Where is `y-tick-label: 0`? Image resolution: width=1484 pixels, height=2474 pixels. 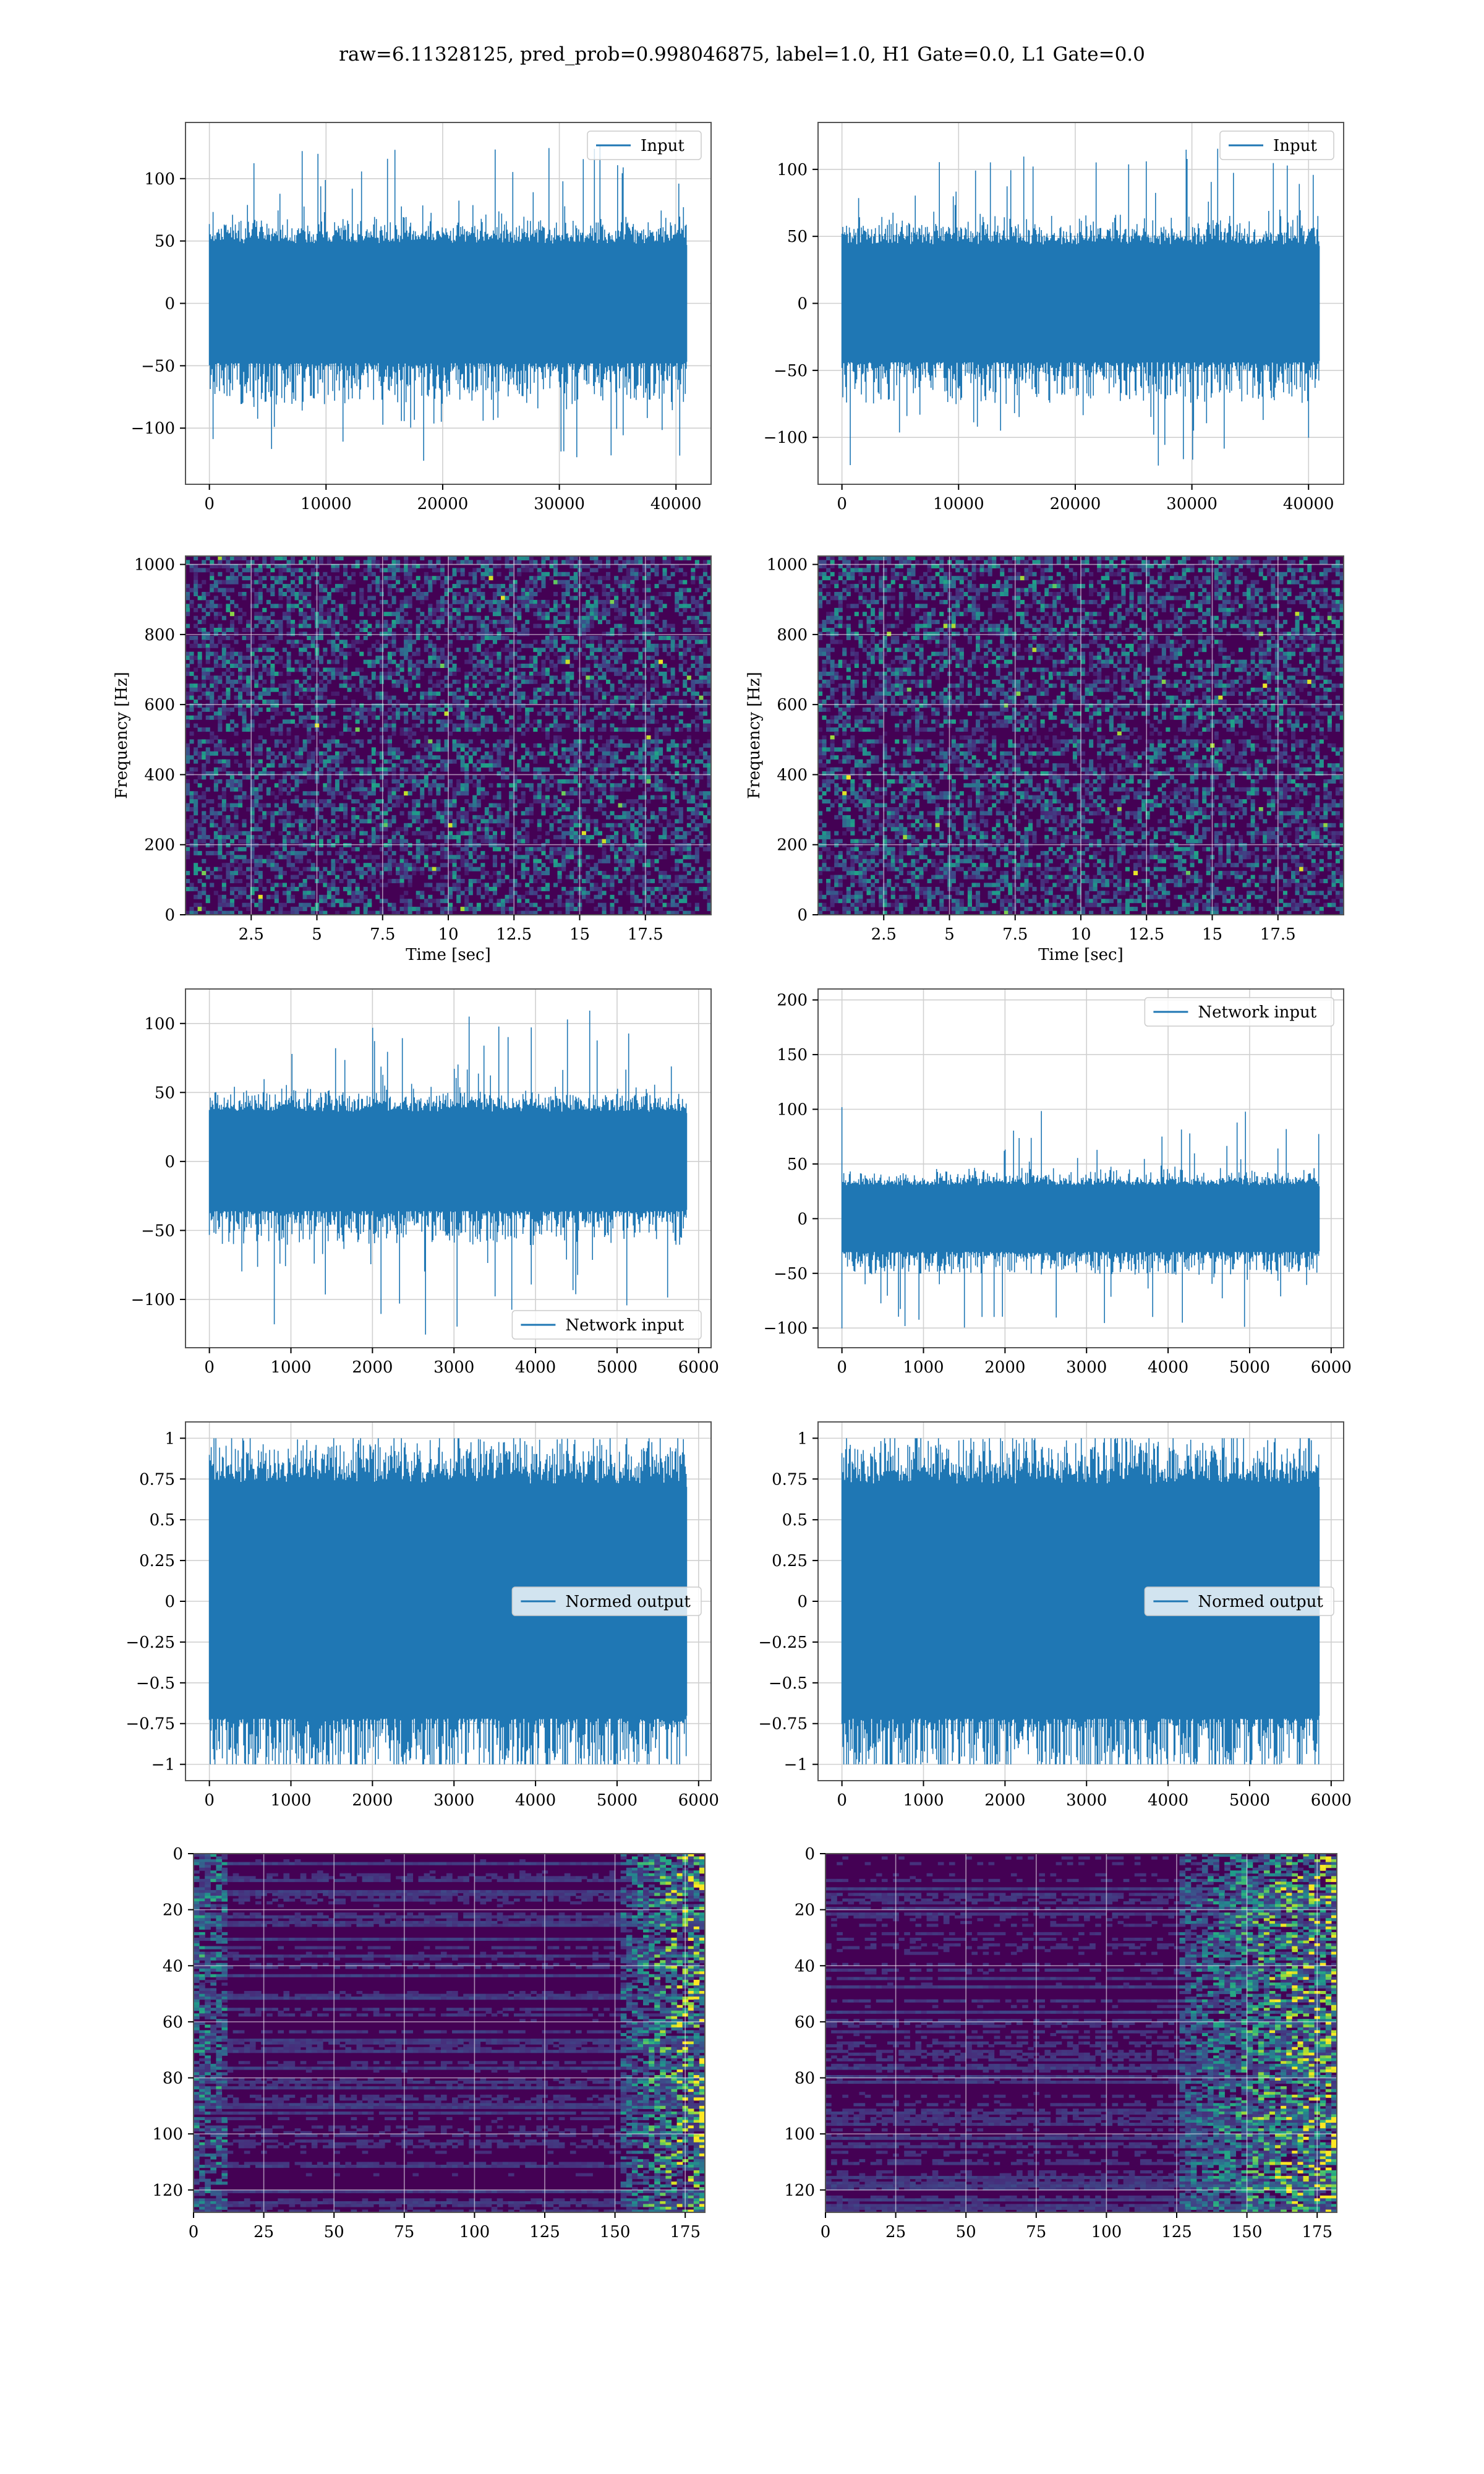
y-tick-label: 0 is located at coordinates (802, 304).